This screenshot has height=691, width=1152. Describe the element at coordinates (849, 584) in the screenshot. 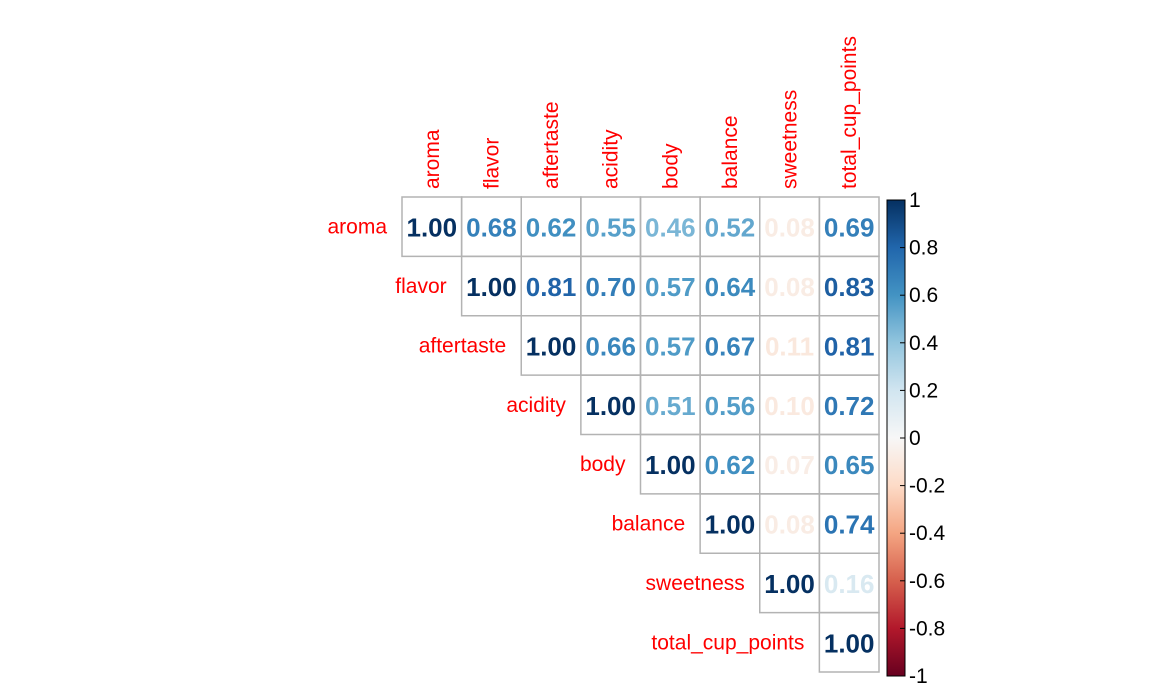

I see `cell-value: 0.16` at that location.